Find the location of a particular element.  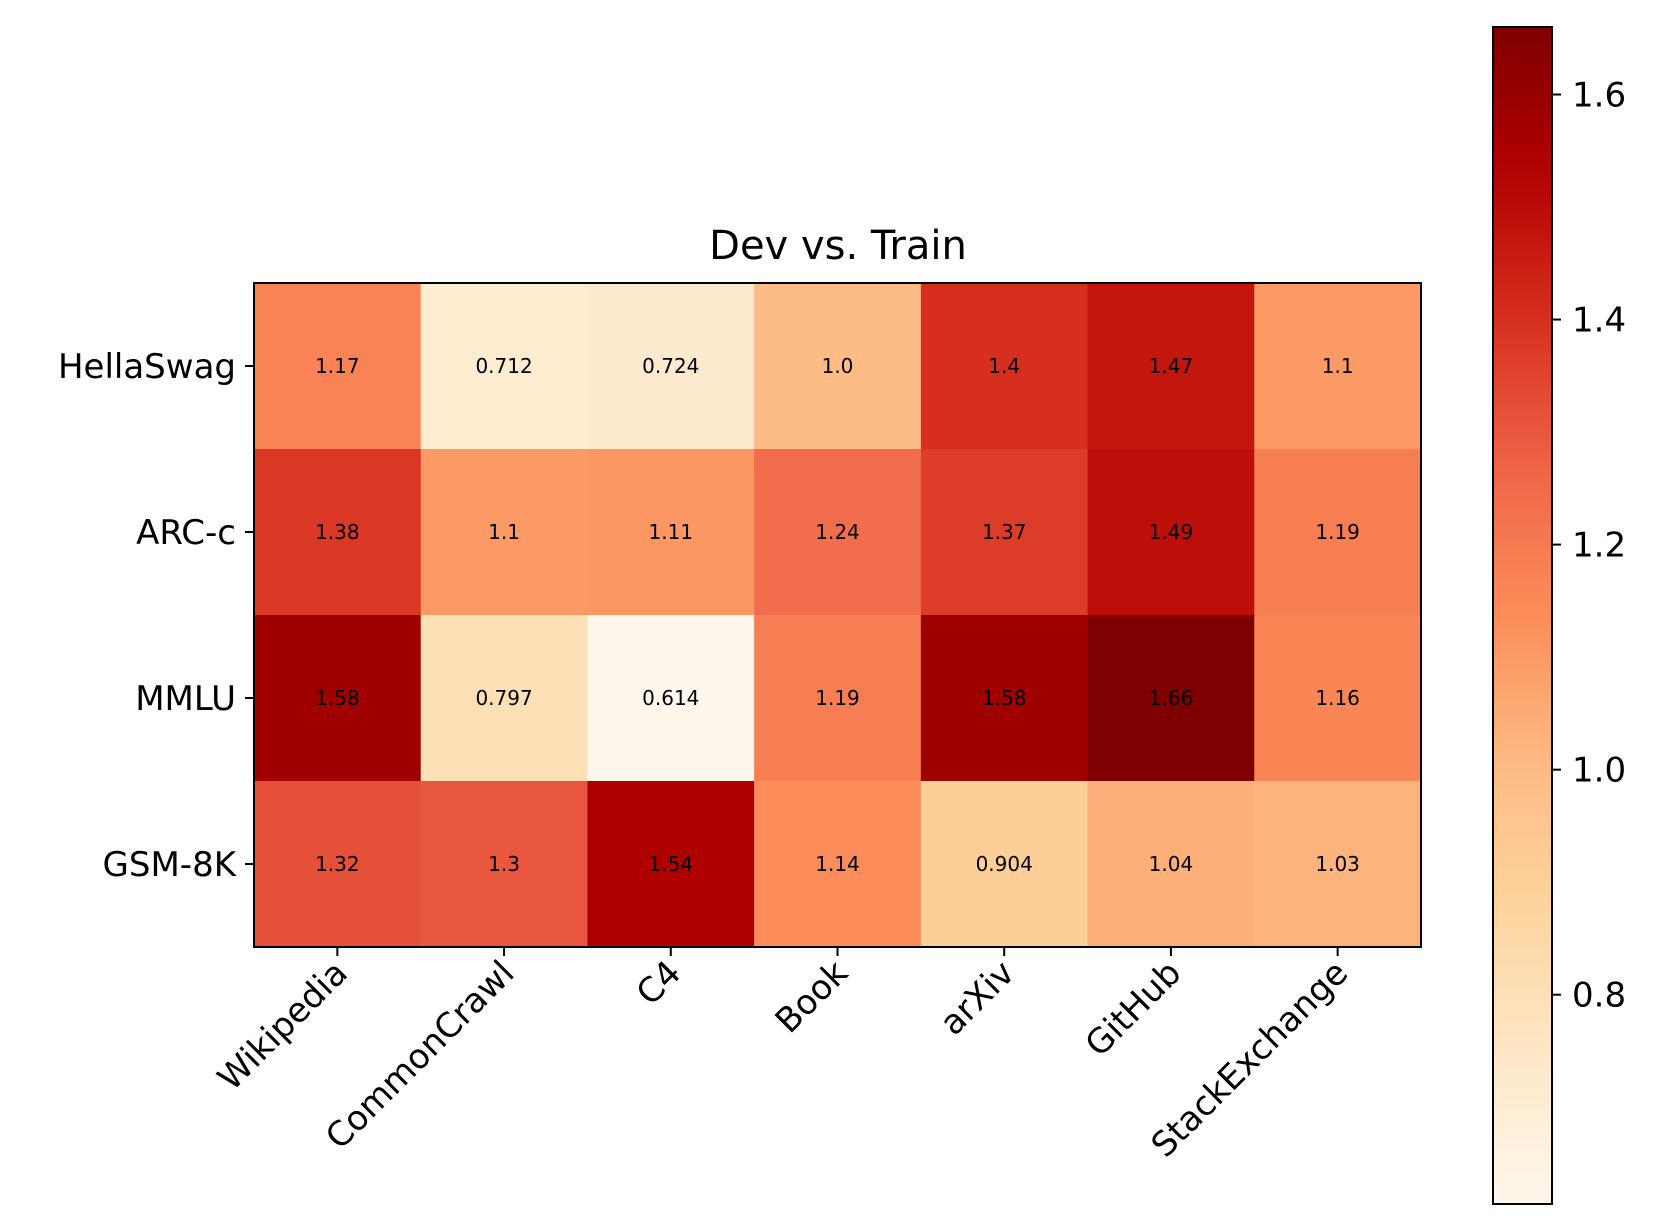

cell-value-label: 1.04 is located at coordinates (1171, 864).